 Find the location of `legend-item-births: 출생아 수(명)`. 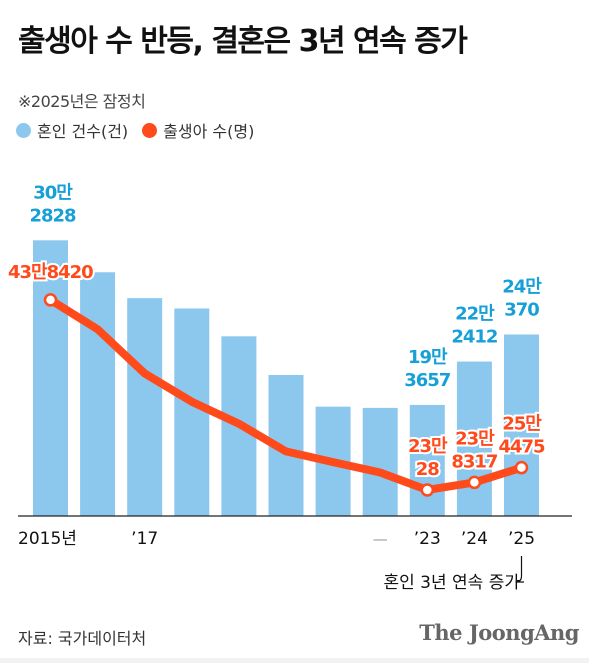

legend-item-births: 출생아 수(명) is located at coordinates (198, 130).